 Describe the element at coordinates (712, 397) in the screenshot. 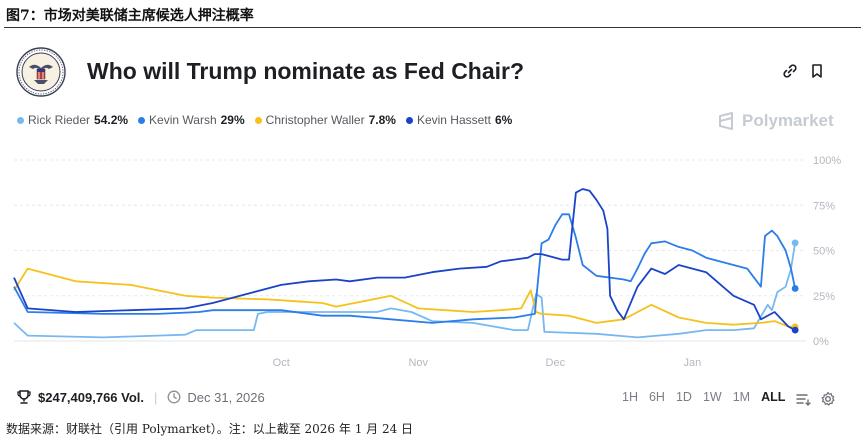

I see `range-button-1w: 1W` at that location.